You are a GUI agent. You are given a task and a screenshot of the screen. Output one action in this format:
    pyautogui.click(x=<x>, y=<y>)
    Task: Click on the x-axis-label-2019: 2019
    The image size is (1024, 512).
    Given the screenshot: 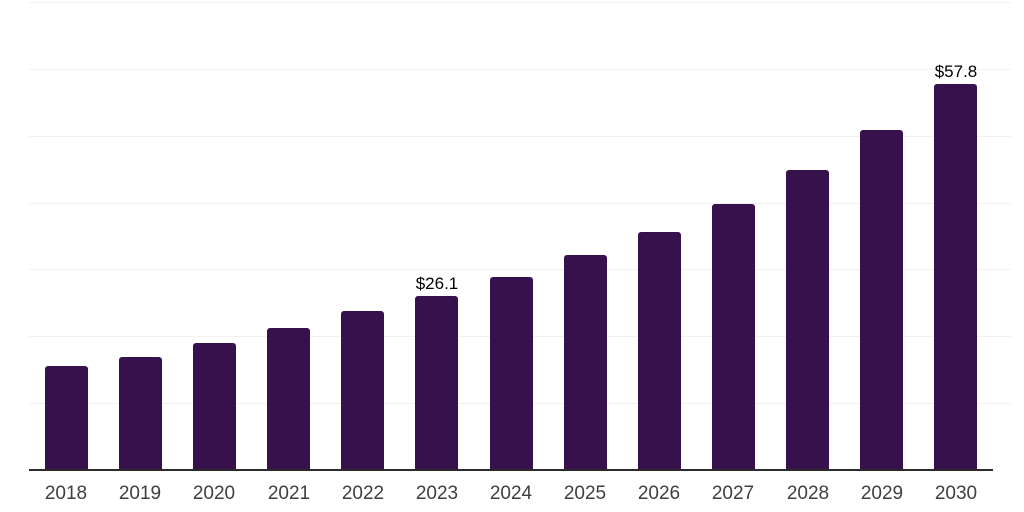 What is the action you would take?
    pyautogui.click(x=140, y=493)
    